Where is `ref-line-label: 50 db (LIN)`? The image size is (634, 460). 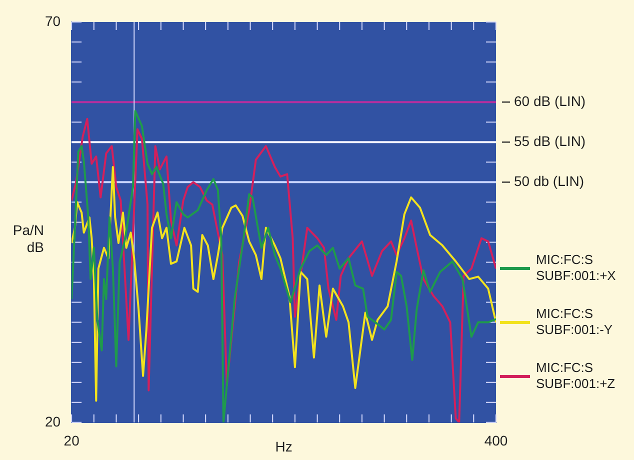 ref-line-label: 50 db (LIN) is located at coordinates (549, 181).